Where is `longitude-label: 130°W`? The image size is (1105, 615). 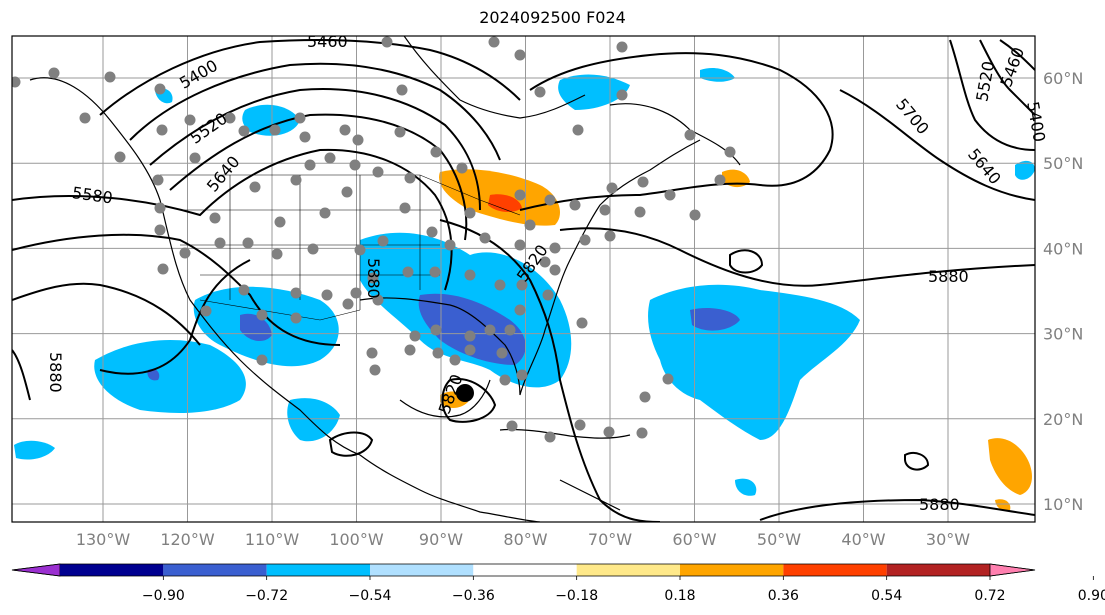 longitude-label: 130°W is located at coordinates (103, 539).